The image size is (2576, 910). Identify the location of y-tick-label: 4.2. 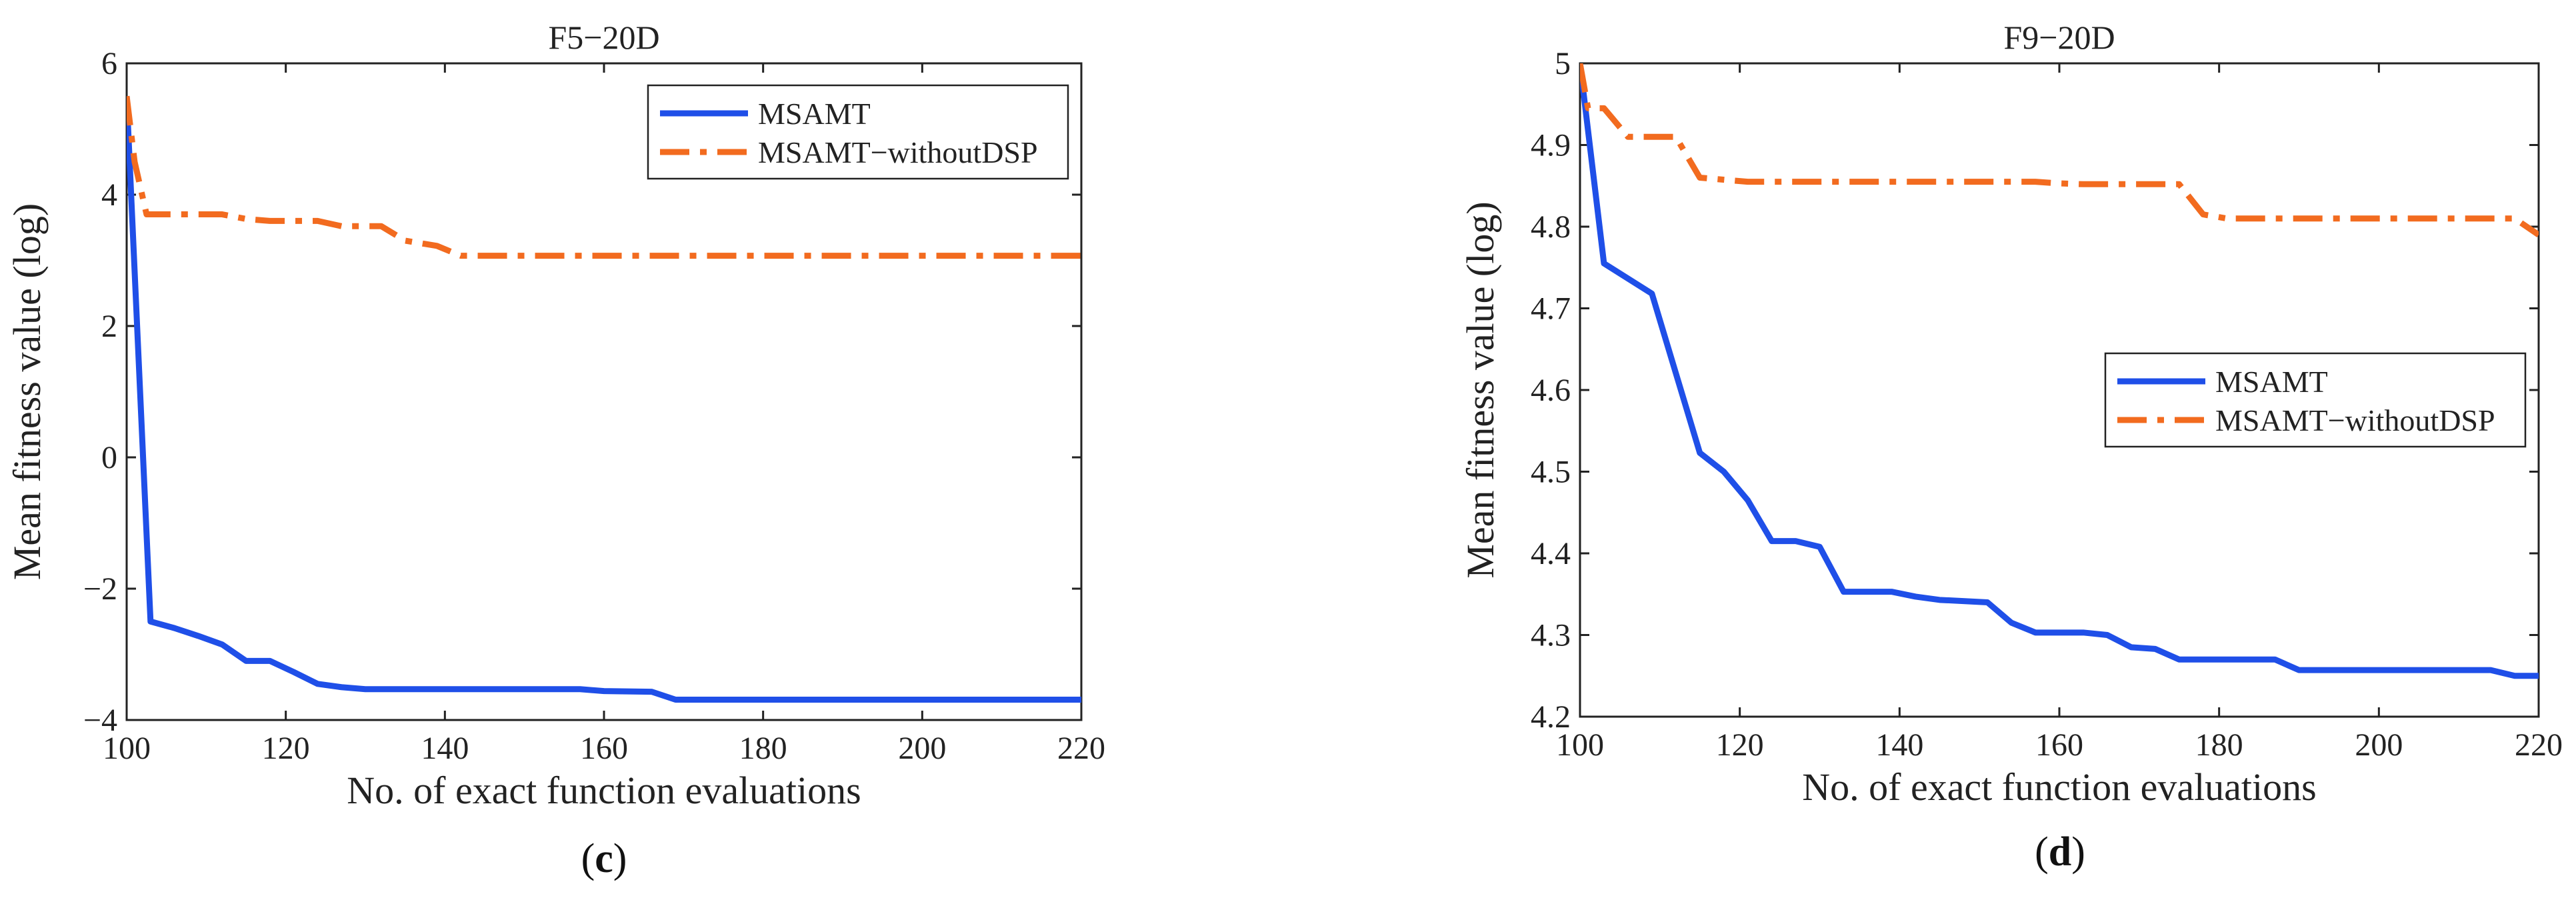
(1551, 717).